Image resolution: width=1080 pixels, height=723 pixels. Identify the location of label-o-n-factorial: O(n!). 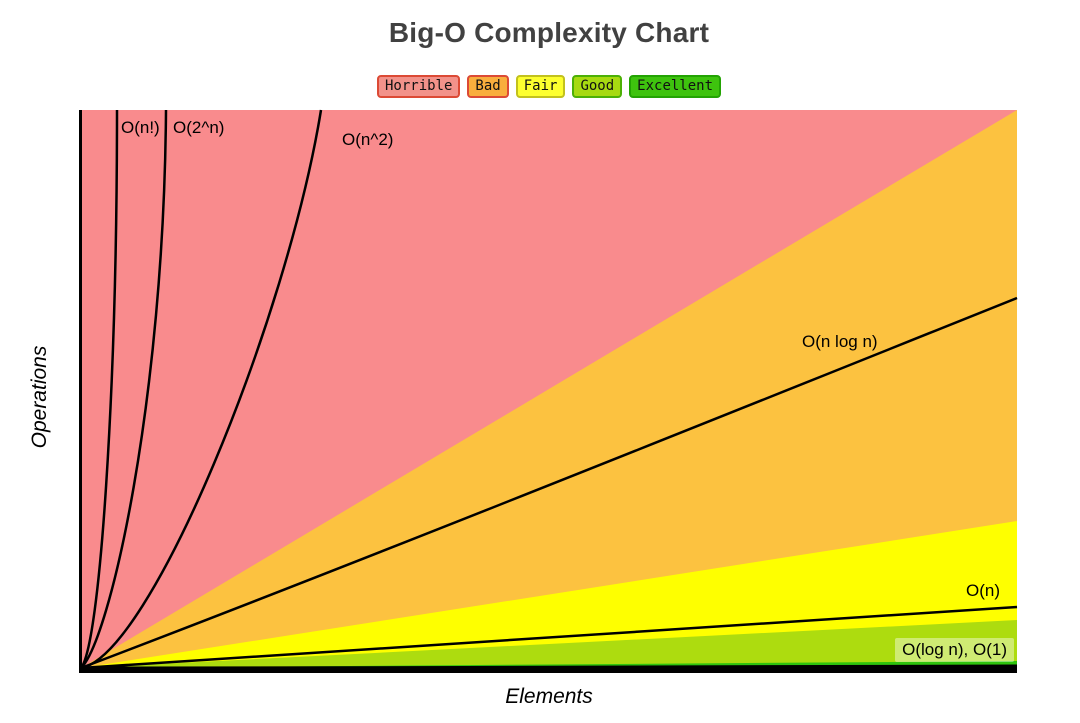
(140, 127).